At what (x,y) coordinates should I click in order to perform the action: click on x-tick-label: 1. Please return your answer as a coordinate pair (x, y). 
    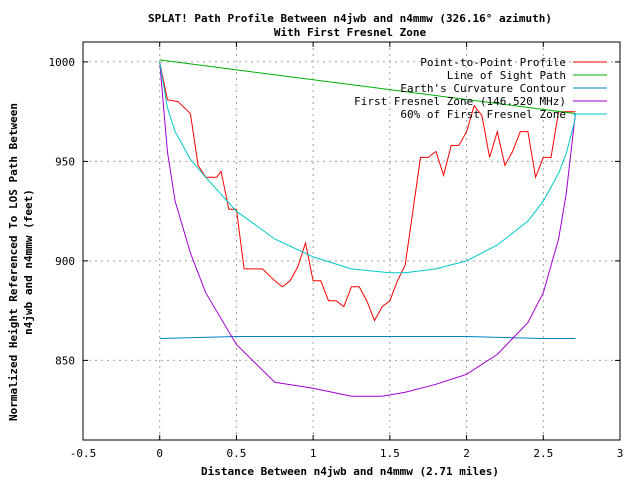
    Looking at the image, I should click on (313, 453).